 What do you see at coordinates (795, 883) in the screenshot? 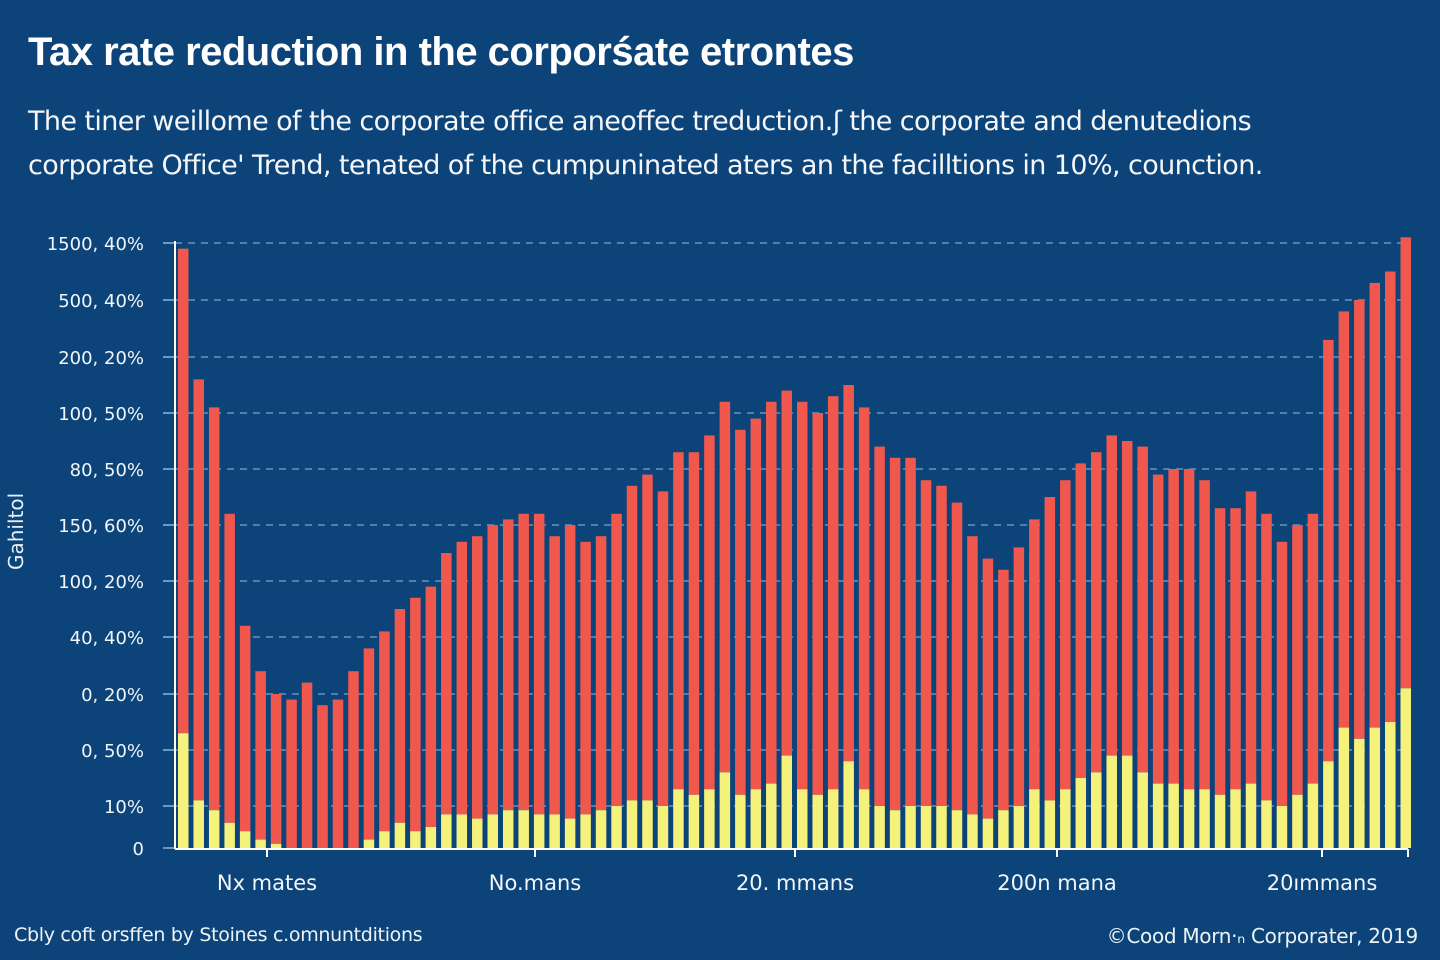
I see `x-tick-label: 20. mmans` at bounding box center [795, 883].